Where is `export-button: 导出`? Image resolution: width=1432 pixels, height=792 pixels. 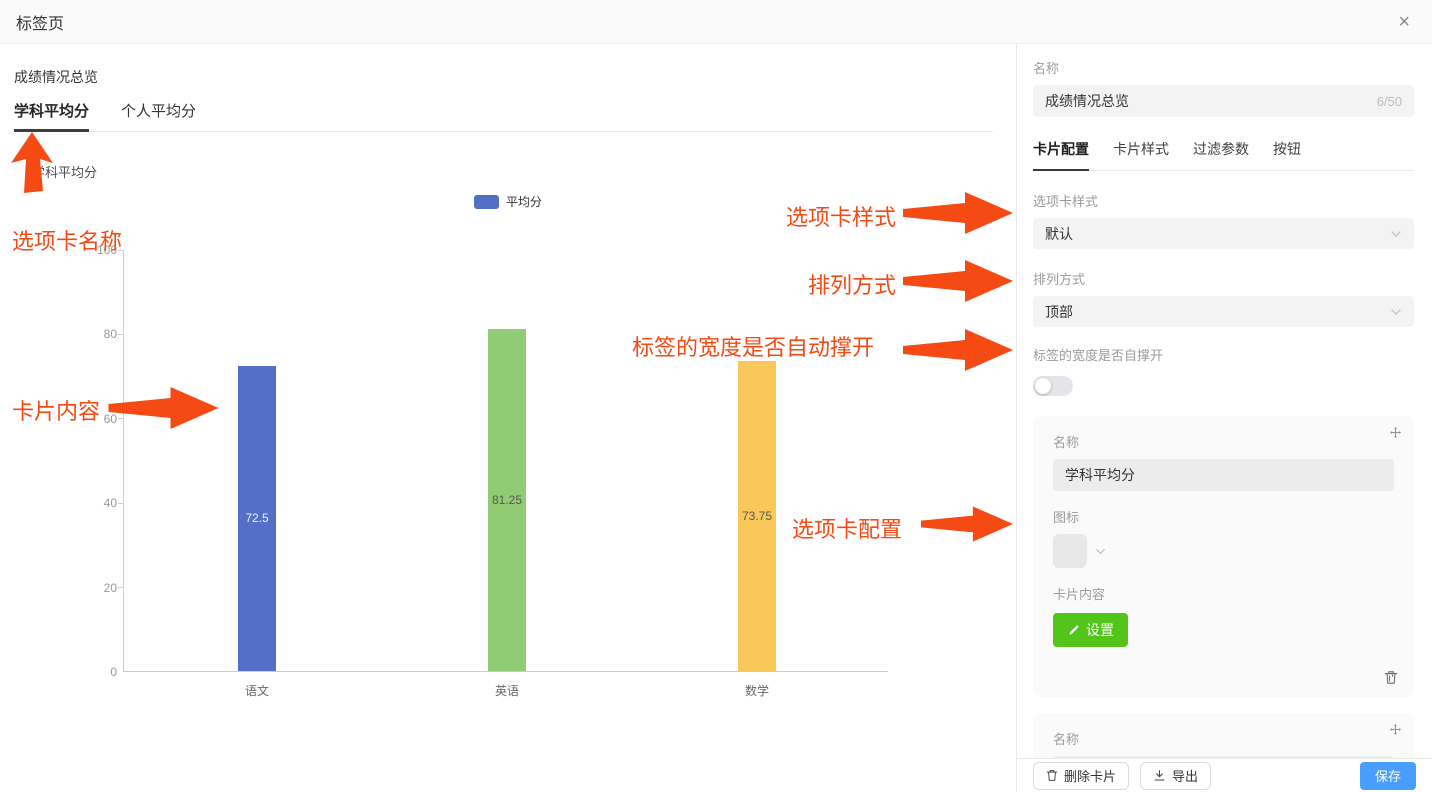
export-button: 导出 is located at coordinates (1176, 775).